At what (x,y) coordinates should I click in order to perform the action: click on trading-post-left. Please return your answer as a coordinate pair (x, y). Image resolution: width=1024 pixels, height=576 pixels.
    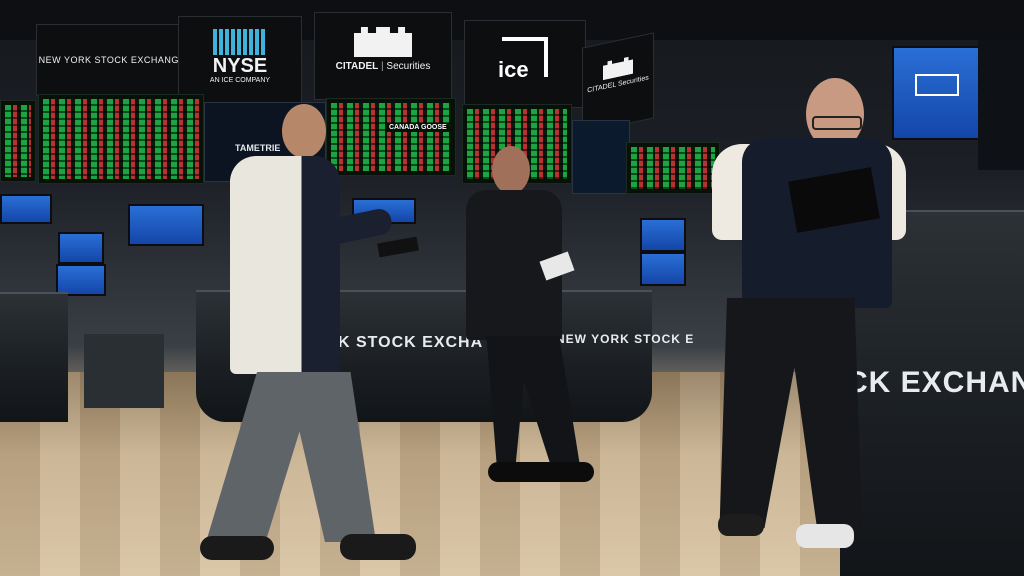
    Looking at the image, I should click on (34, 357).